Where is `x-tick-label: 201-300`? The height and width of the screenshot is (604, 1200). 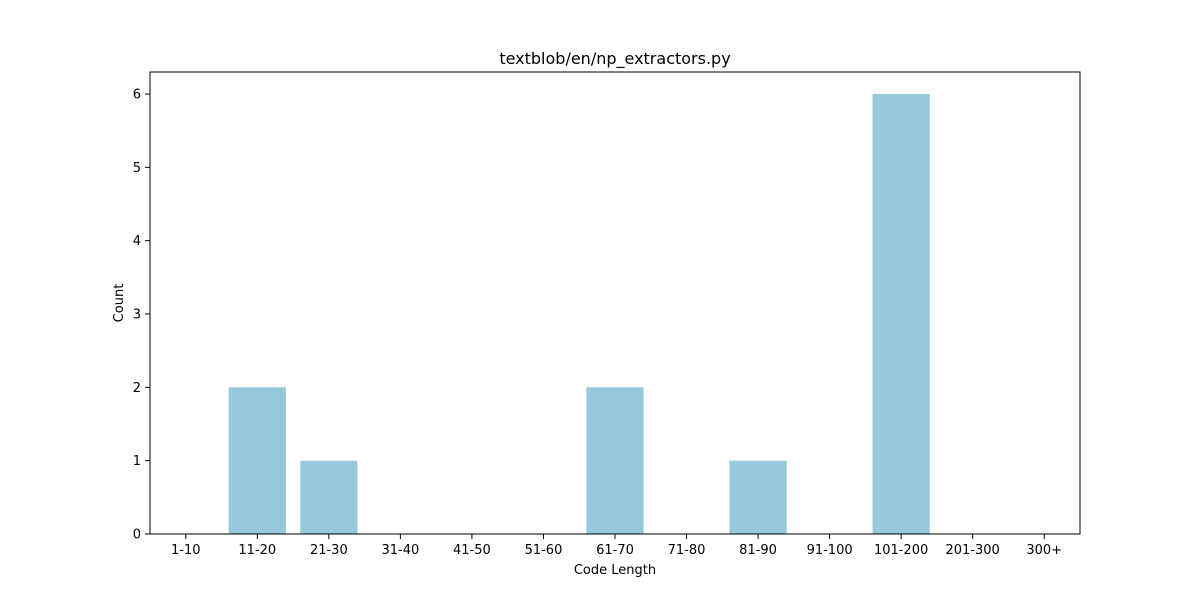 x-tick-label: 201-300 is located at coordinates (973, 550).